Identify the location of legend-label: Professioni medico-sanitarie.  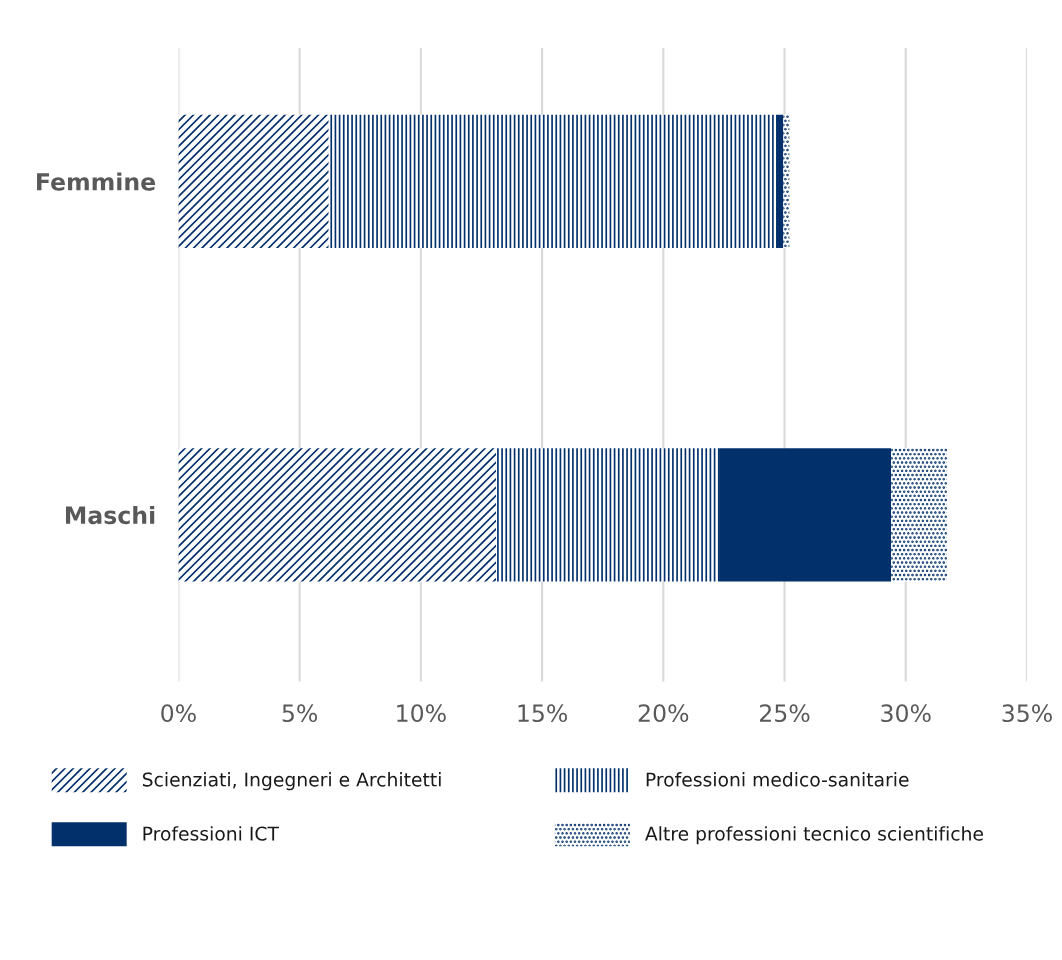
(777, 779).